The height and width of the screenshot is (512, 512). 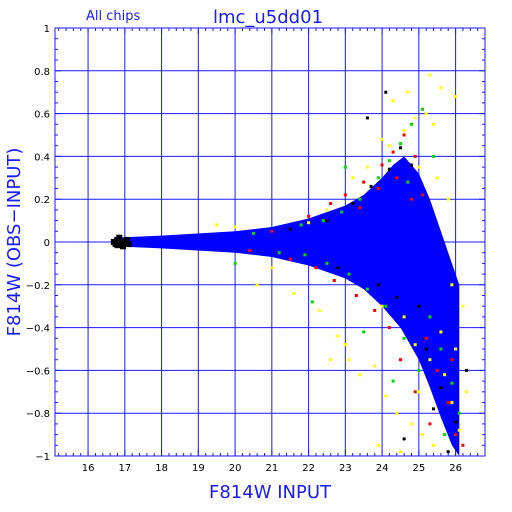 I want to click on x-tick-label: 25, so click(x=418, y=468).